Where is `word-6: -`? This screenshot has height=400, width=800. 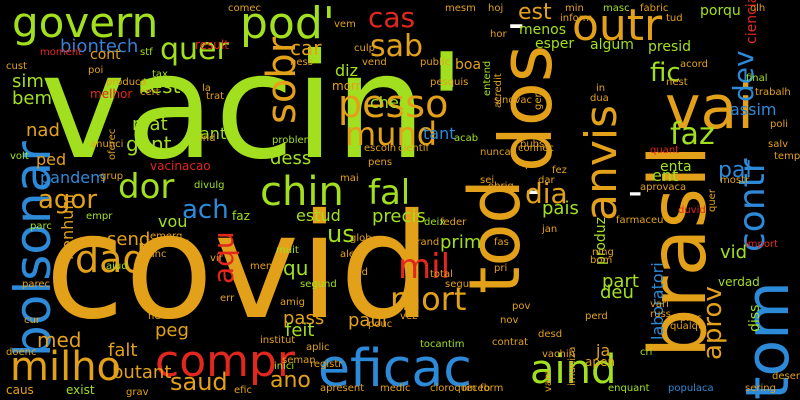 word-6: - is located at coordinates (516, 25).